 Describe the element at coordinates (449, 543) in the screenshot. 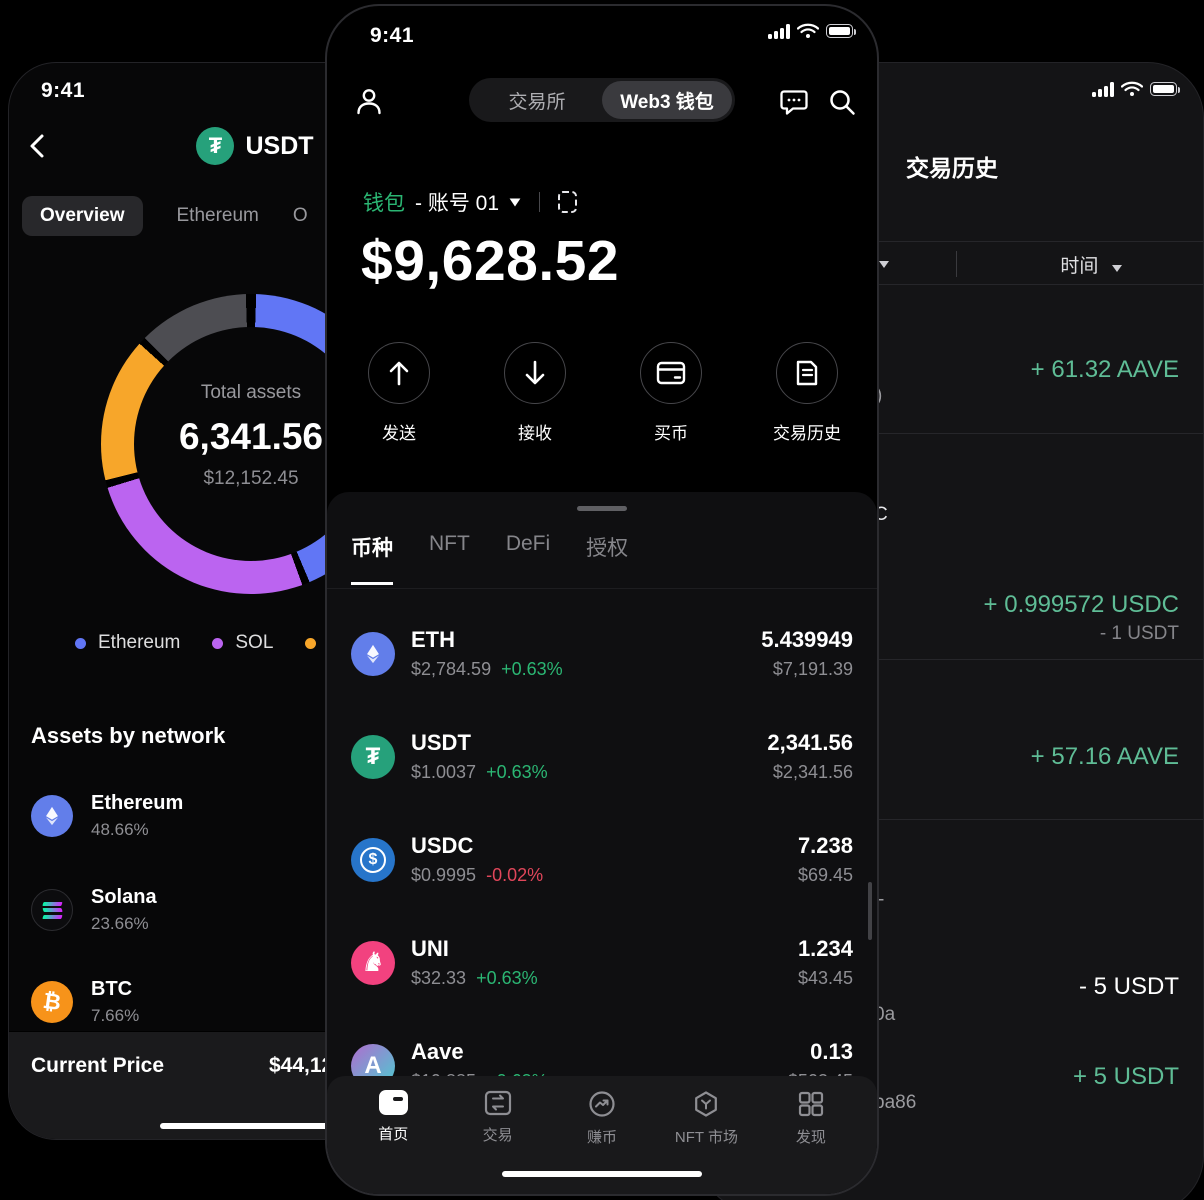

I see `tab-nft: NFT` at that location.